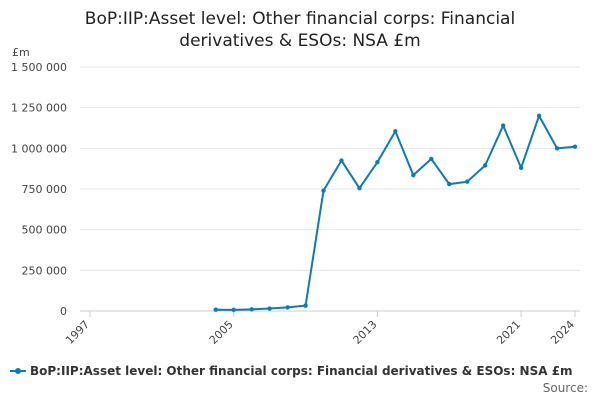 The height and width of the screenshot is (400, 600). What do you see at coordinates (45, 230) in the screenshot?
I see `y-tick-label: 500 000` at bounding box center [45, 230].